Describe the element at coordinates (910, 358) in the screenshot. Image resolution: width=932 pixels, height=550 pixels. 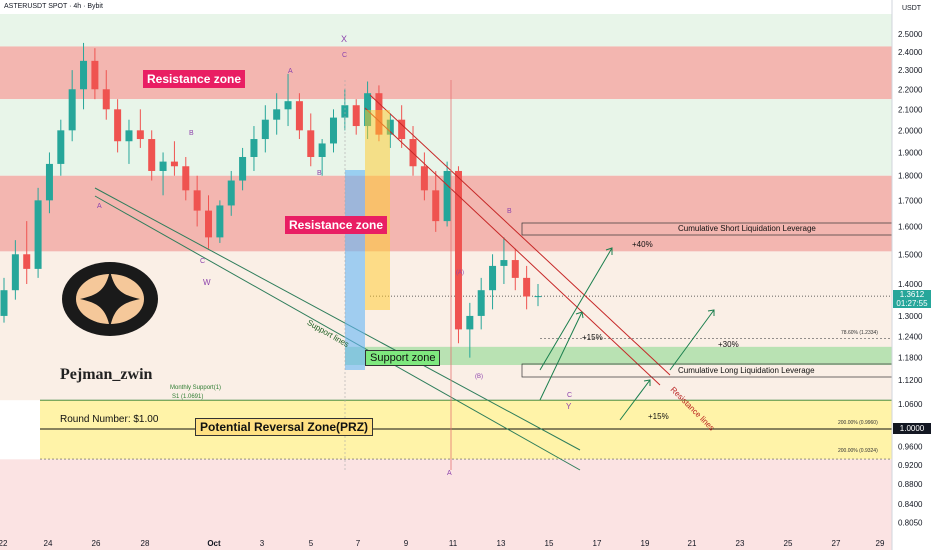
I see `y-tick-label: 1.1800` at that location.